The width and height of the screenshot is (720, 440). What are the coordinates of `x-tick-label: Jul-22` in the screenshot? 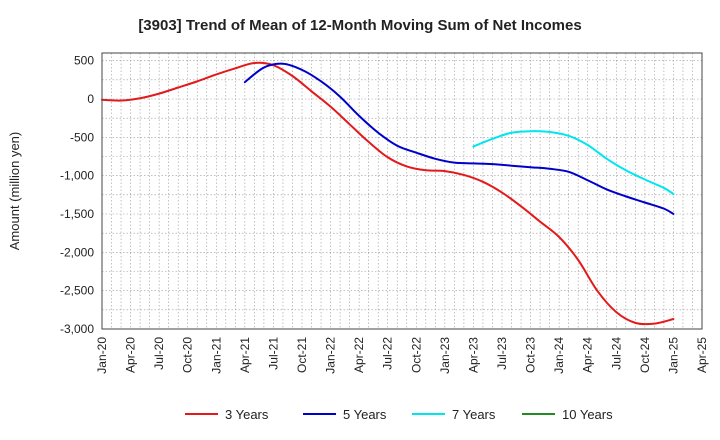 It's located at (388, 353).